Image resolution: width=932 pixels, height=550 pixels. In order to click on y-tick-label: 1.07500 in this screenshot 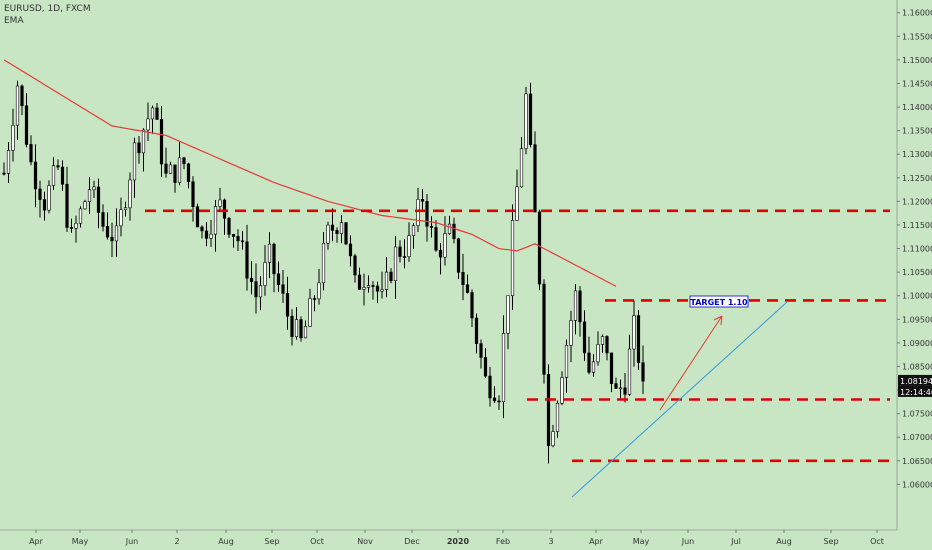, I will do `click(917, 414)`.